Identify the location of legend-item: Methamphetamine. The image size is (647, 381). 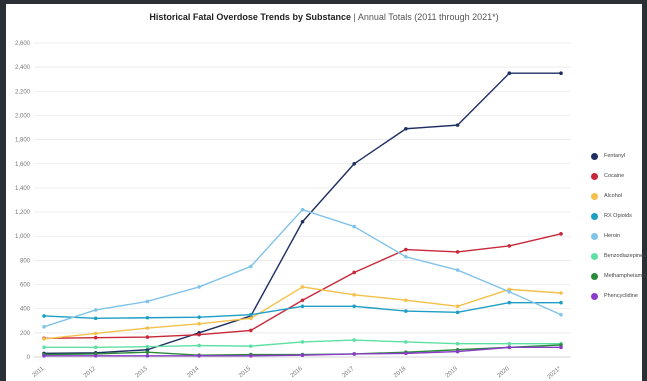
(619, 276).